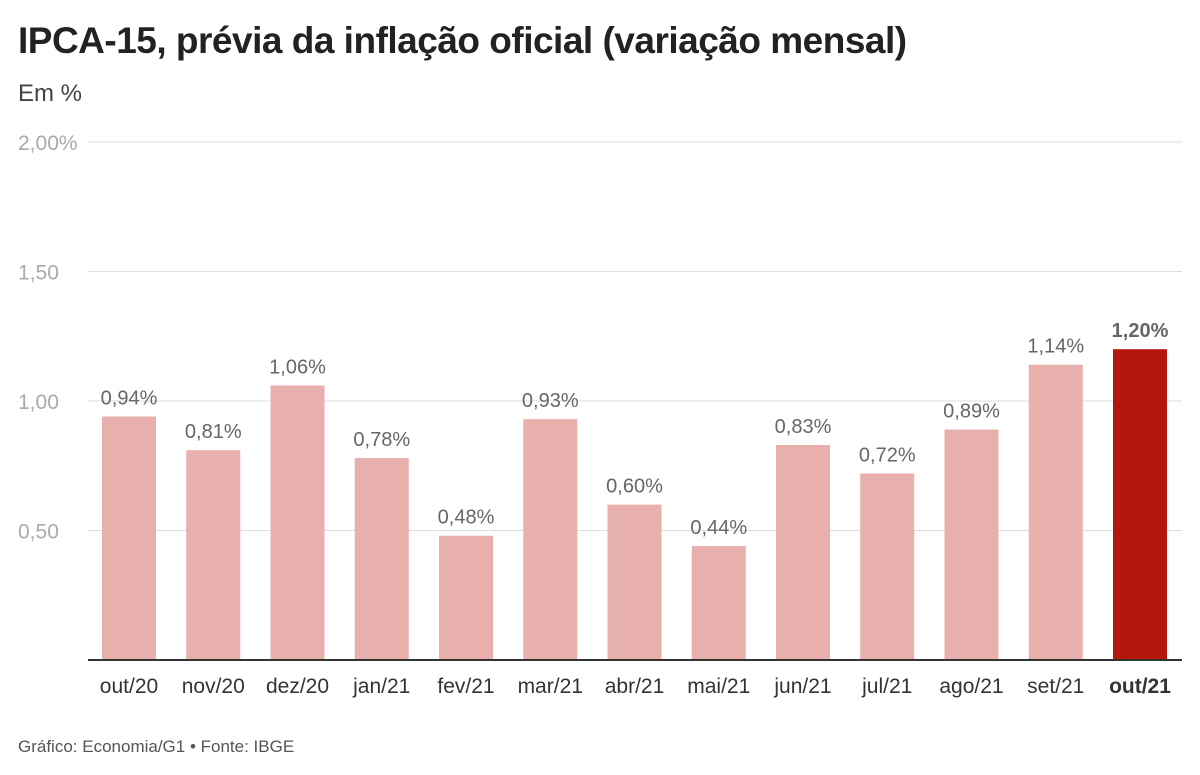 Image resolution: width=1200 pixels, height=775 pixels. Describe the element at coordinates (129, 686) in the screenshot. I see `x-tick-label: out/20` at that location.